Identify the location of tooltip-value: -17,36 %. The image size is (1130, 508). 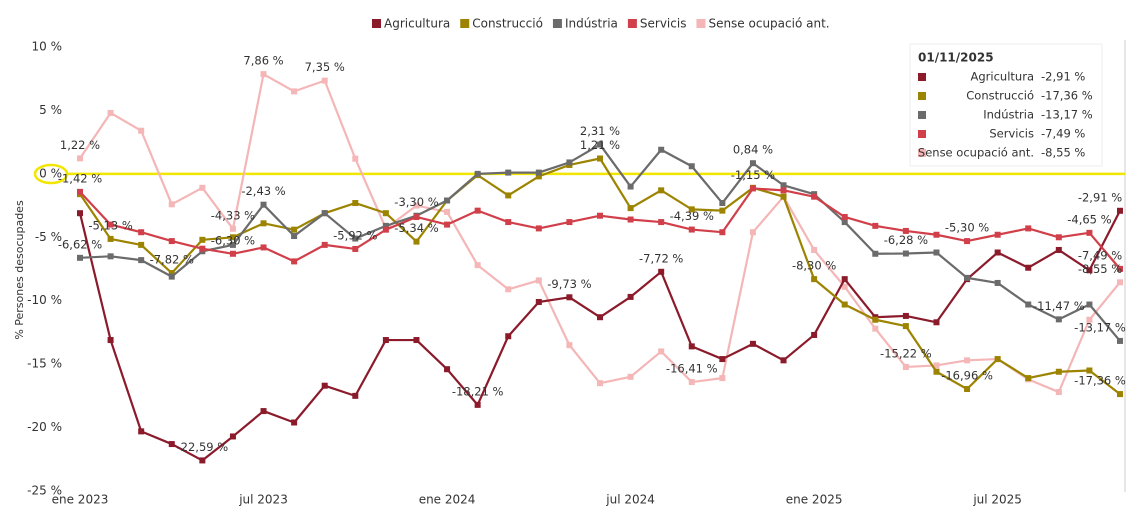
(1067, 96).